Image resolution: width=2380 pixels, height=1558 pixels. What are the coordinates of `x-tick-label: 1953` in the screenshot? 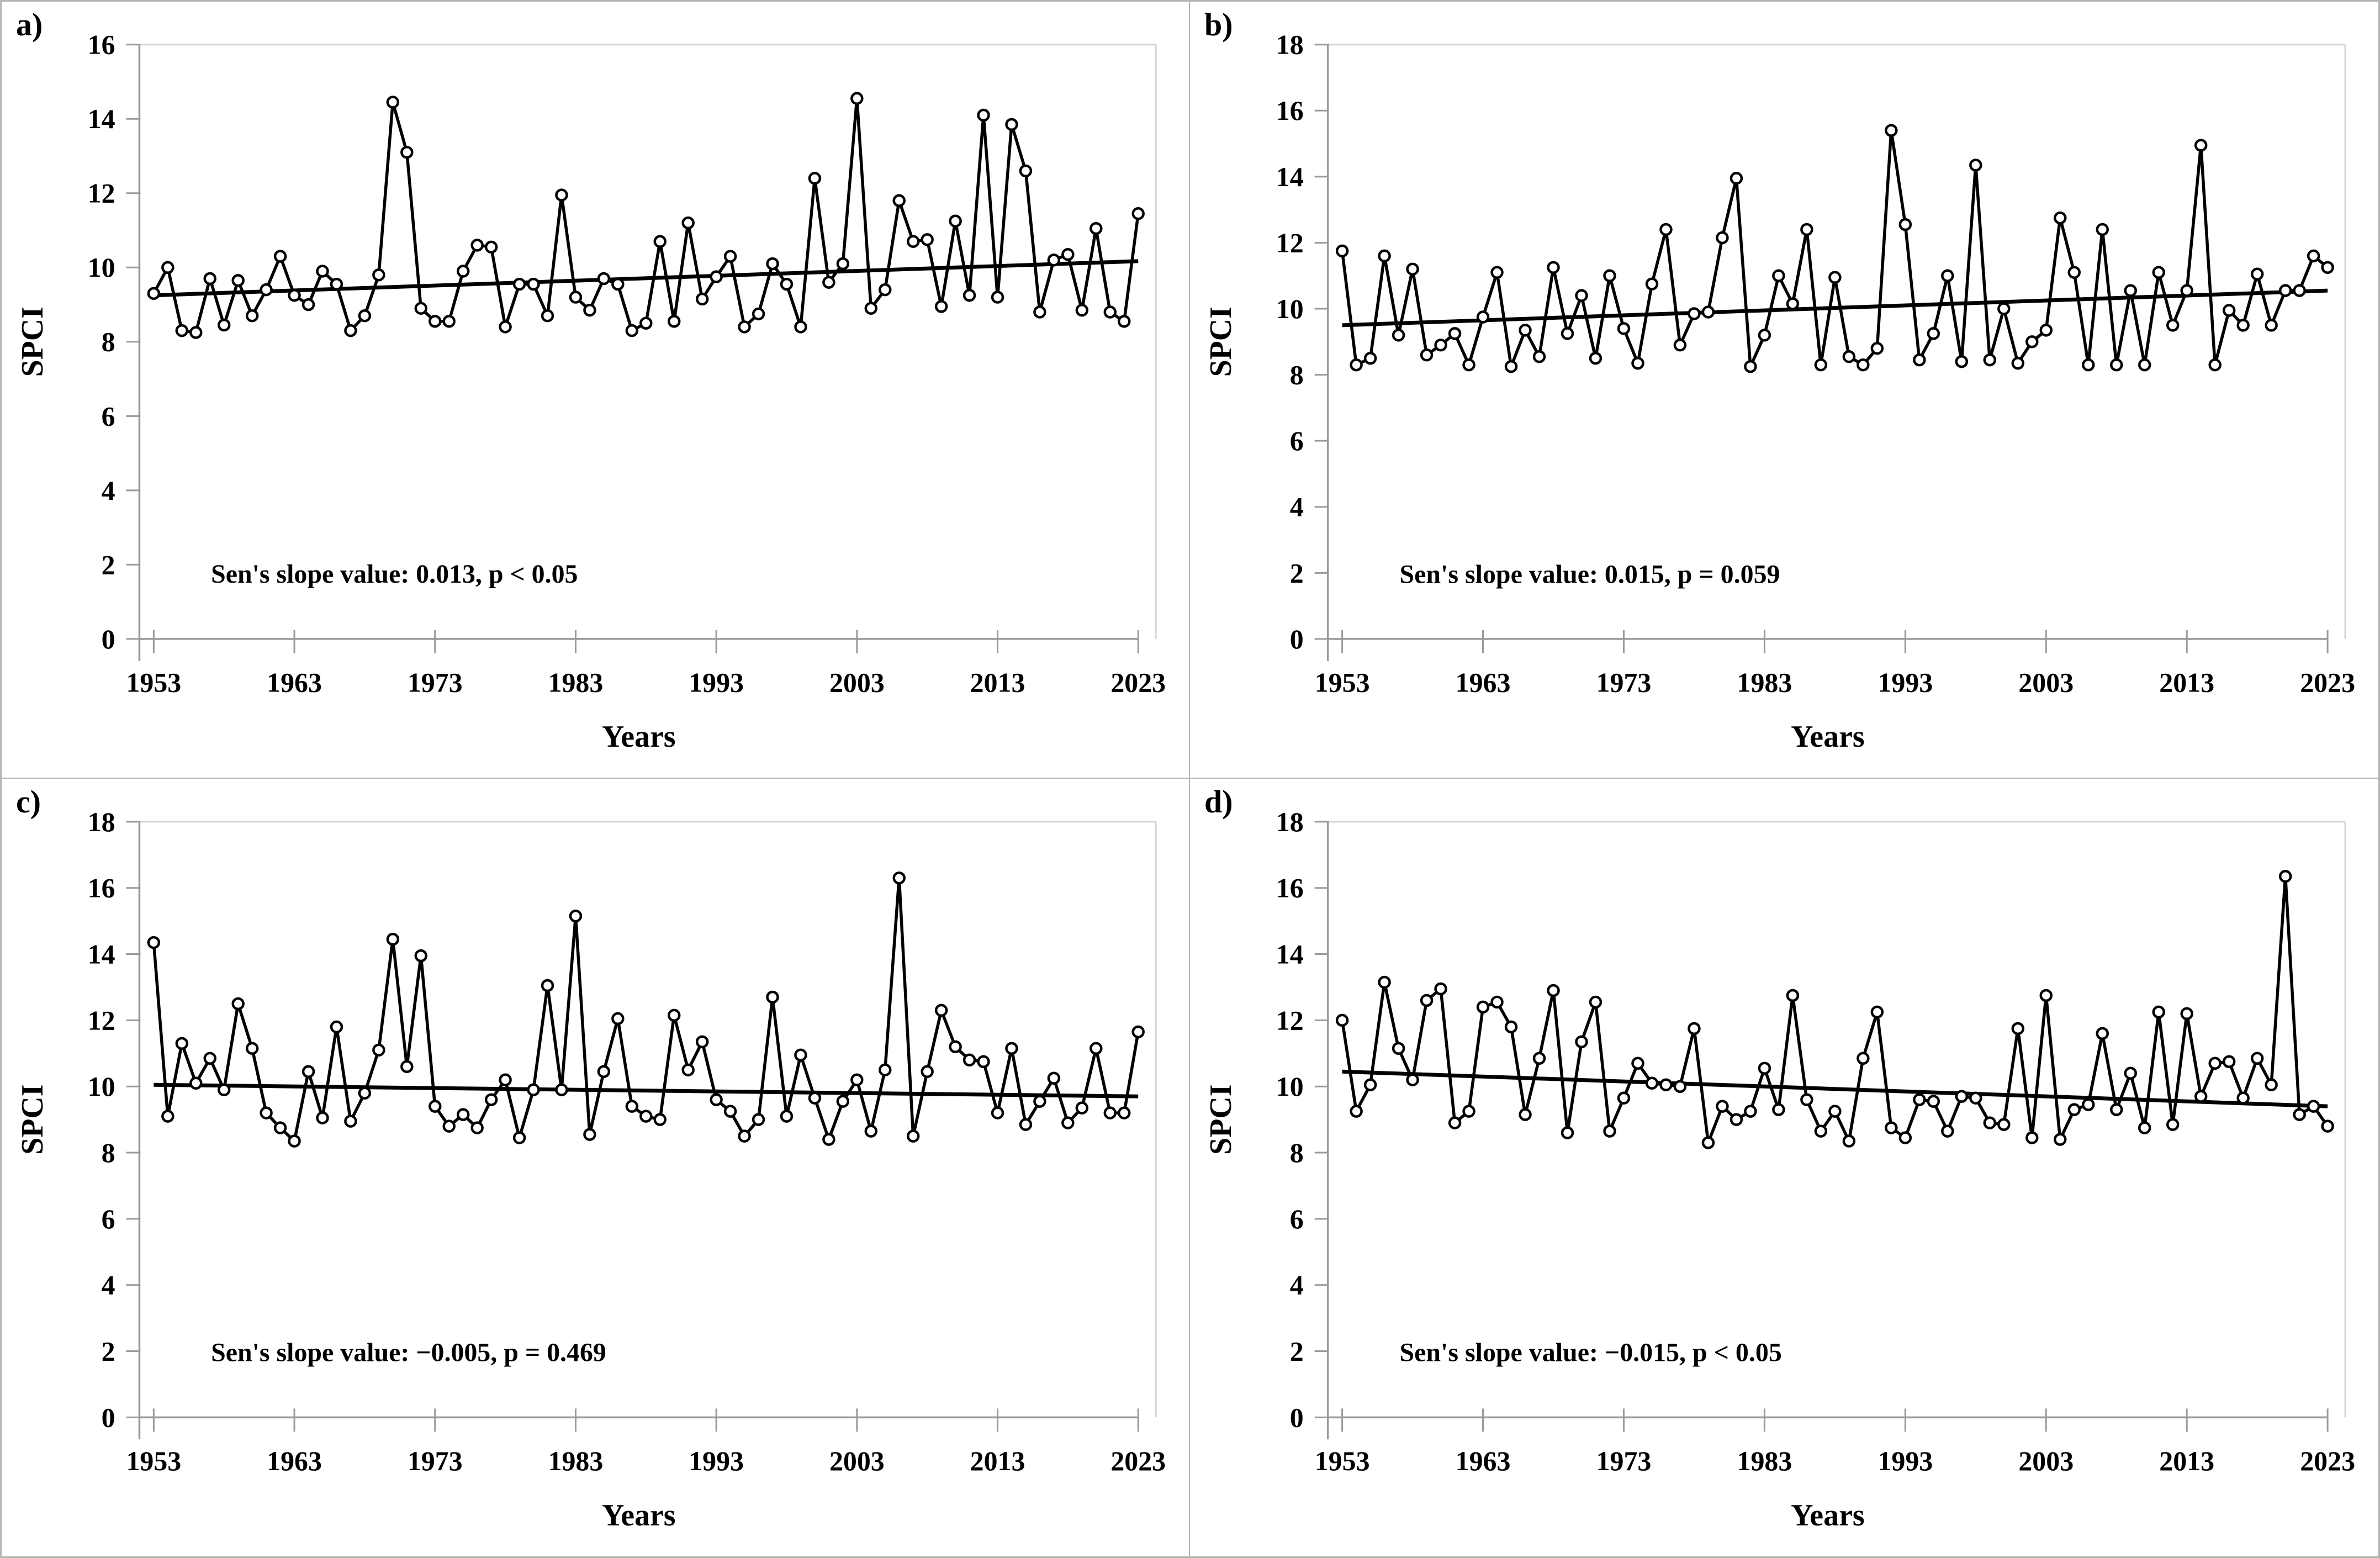 It's located at (1342, 1461).